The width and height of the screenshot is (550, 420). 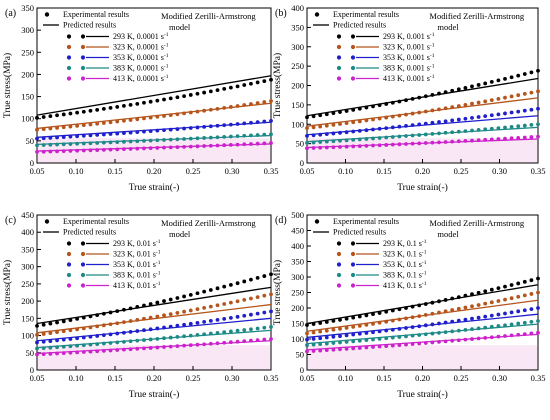 I want to click on x-tick-label: 0.25, so click(x=461, y=171).